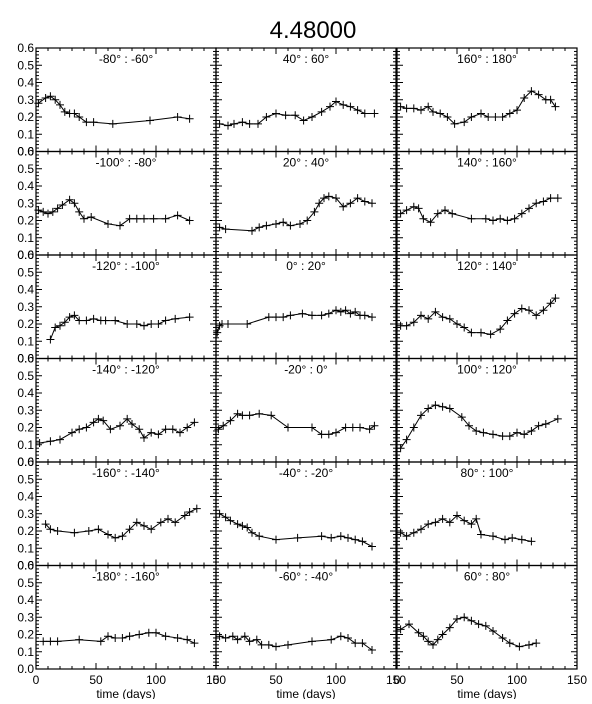 This screenshot has width=592, height=704. Describe the element at coordinates (336, 680) in the screenshot. I see `x-tick-label: 100` at that location.